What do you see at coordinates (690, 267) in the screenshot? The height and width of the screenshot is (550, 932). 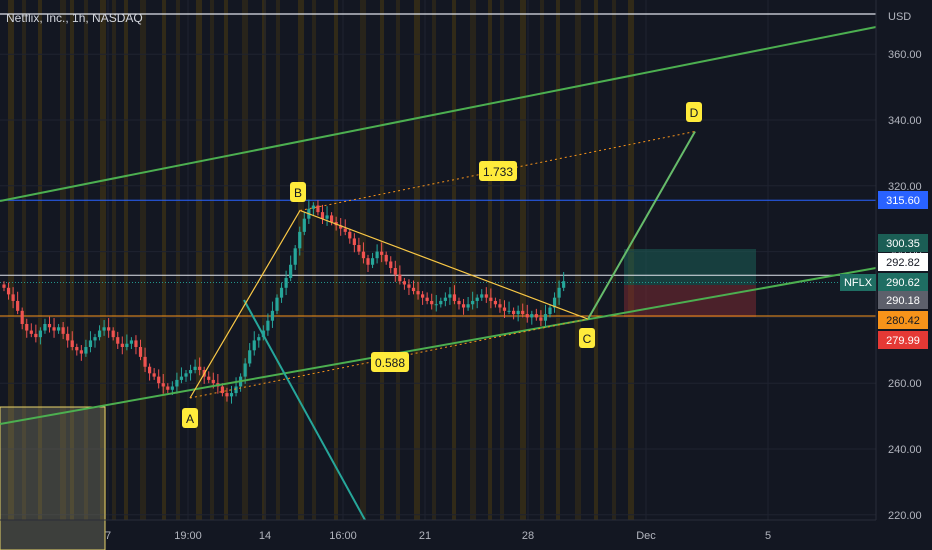 I see `profit-zone` at bounding box center [690, 267].